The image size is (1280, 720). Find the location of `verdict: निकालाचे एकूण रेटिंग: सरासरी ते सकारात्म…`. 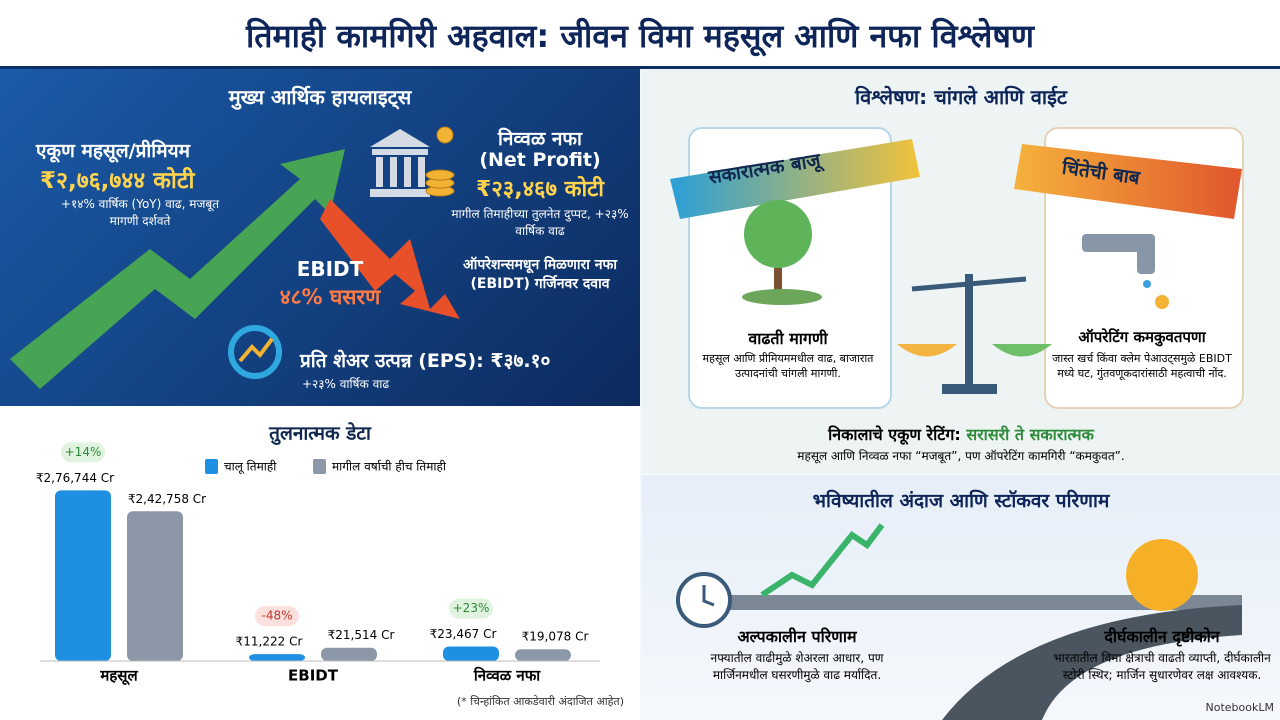

verdict: निकालाचे एकूण रेटिंग: सरासरी ते सकारात्म… is located at coordinates (961, 434).